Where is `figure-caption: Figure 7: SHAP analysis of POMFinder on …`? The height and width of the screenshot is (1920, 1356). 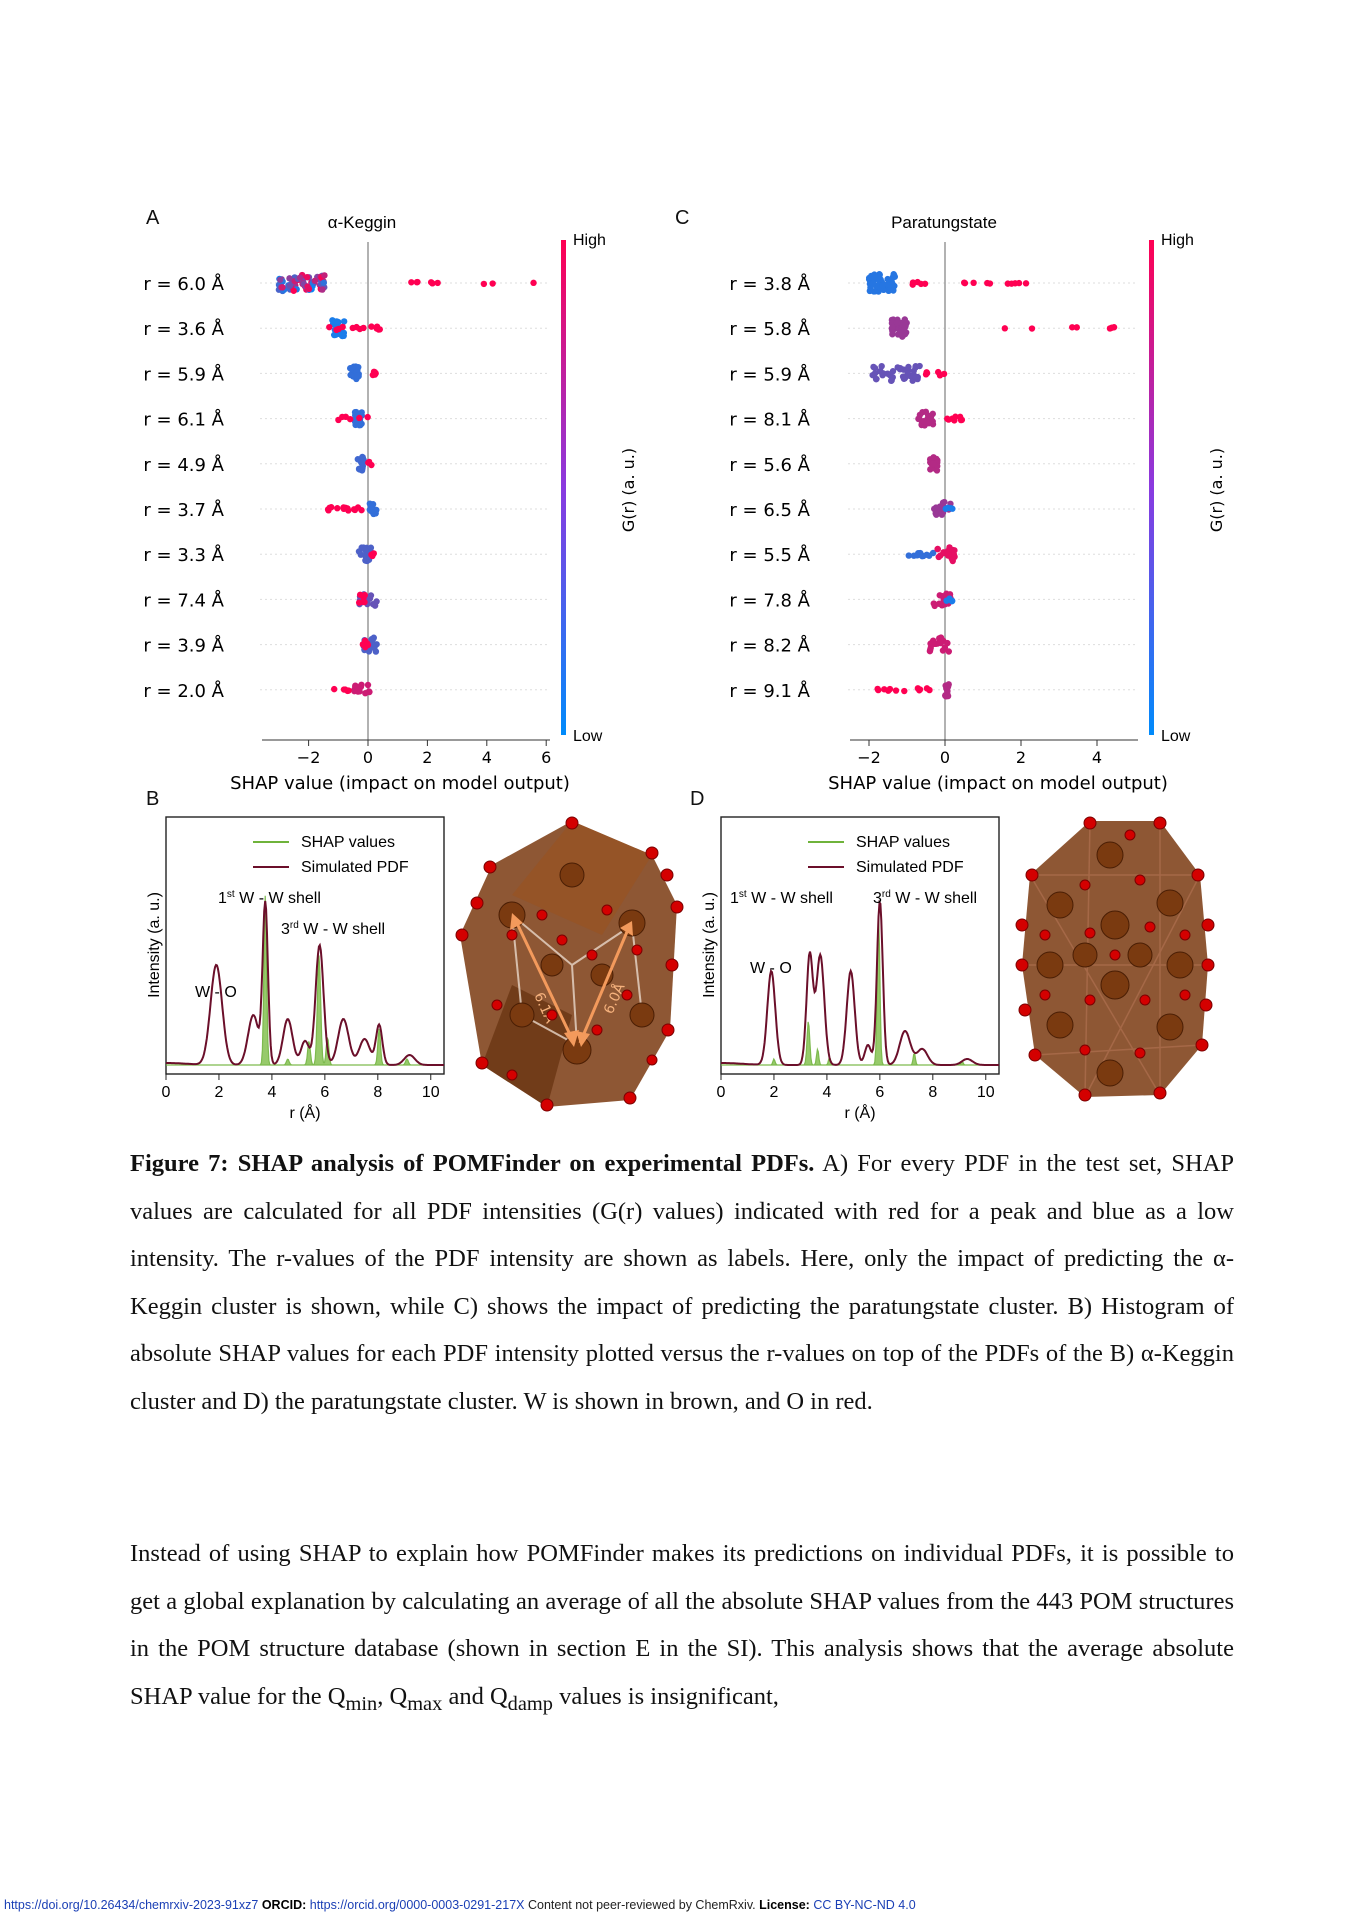 figure-caption: Figure 7: SHAP analysis of POMFinder on … is located at coordinates (682, 1282).